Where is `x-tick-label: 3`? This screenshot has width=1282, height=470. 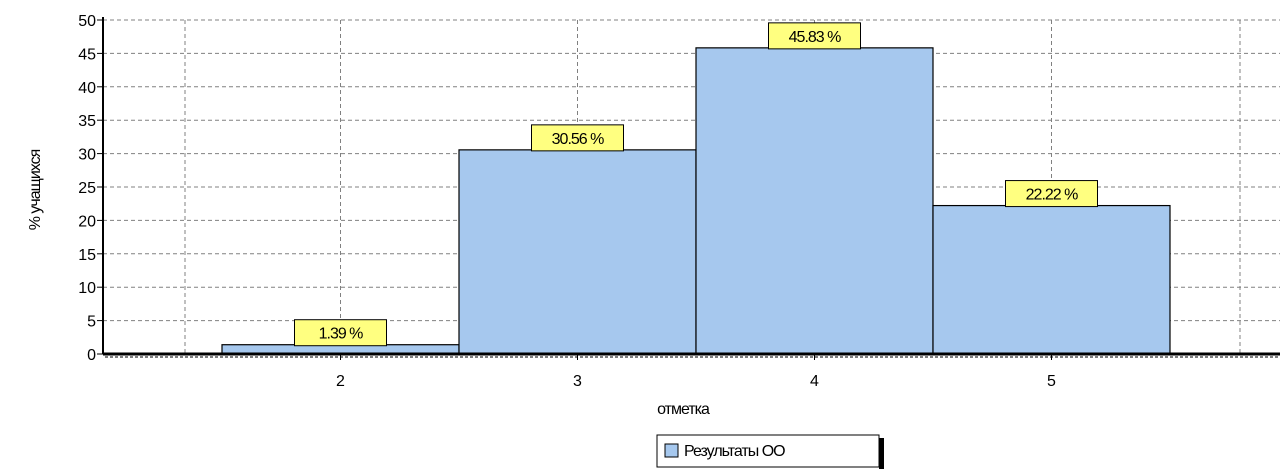 x-tick-label: 3 is located at coordinates (577, 381).